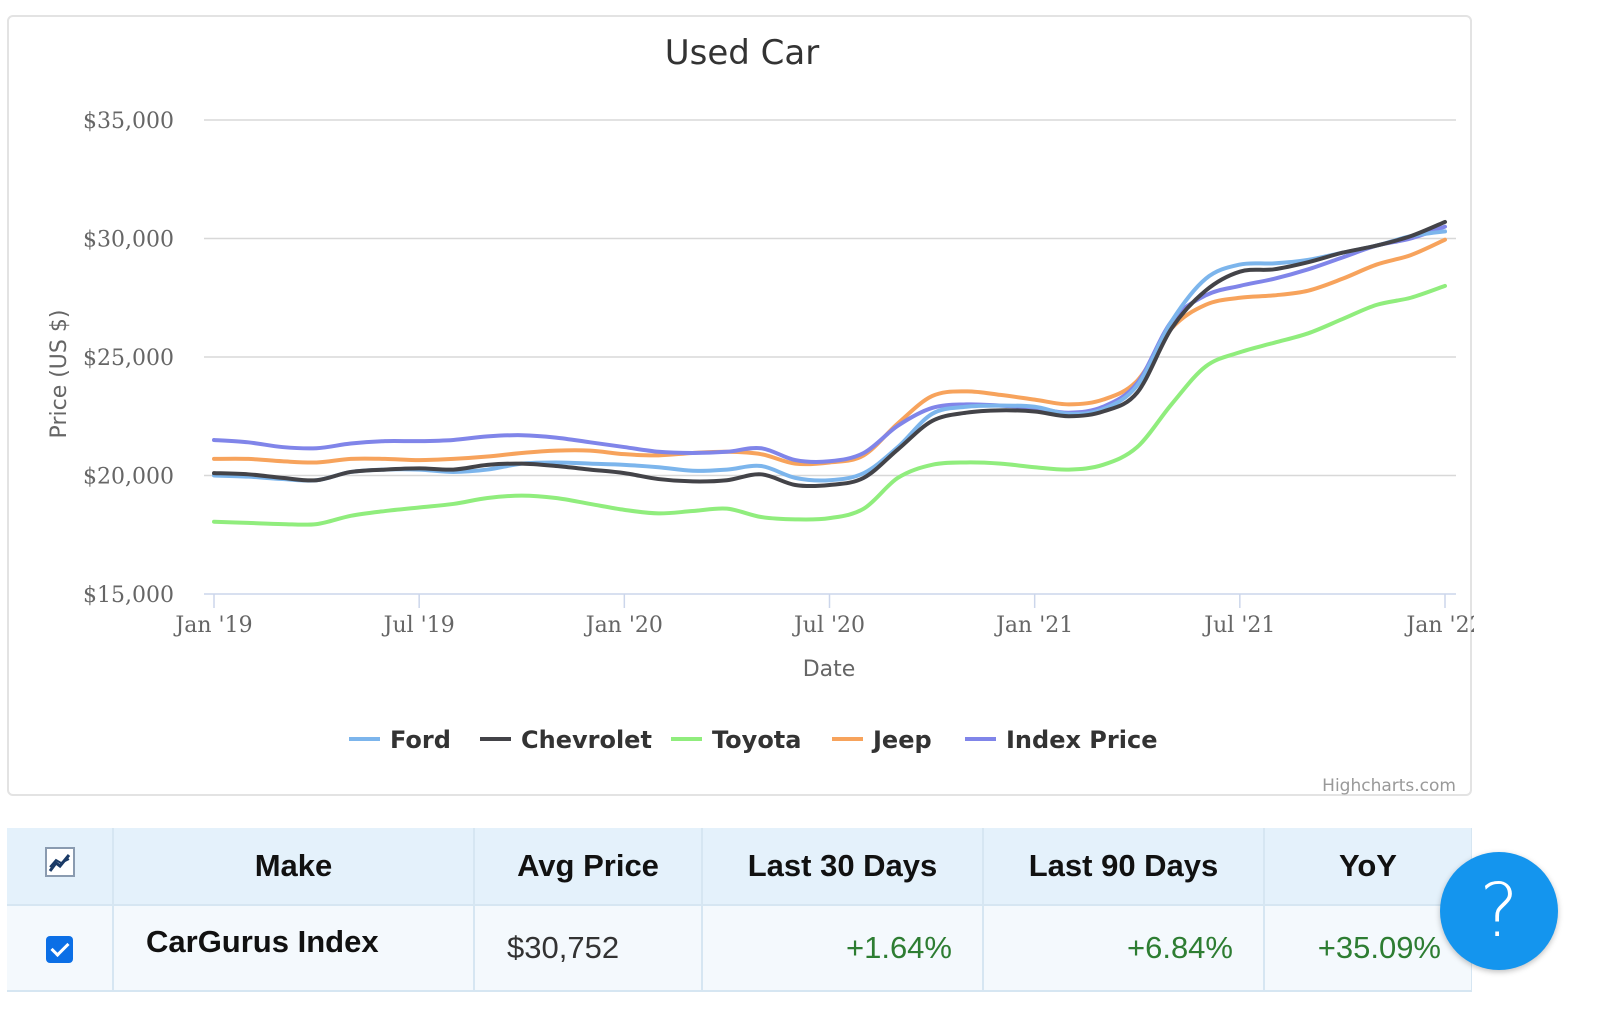 Image resolution: width=1604 pixels, height=1017 pixels. Describe the element at coordinates (420, 740) in the screenshot. I see `legend-label: Ford` at that location.